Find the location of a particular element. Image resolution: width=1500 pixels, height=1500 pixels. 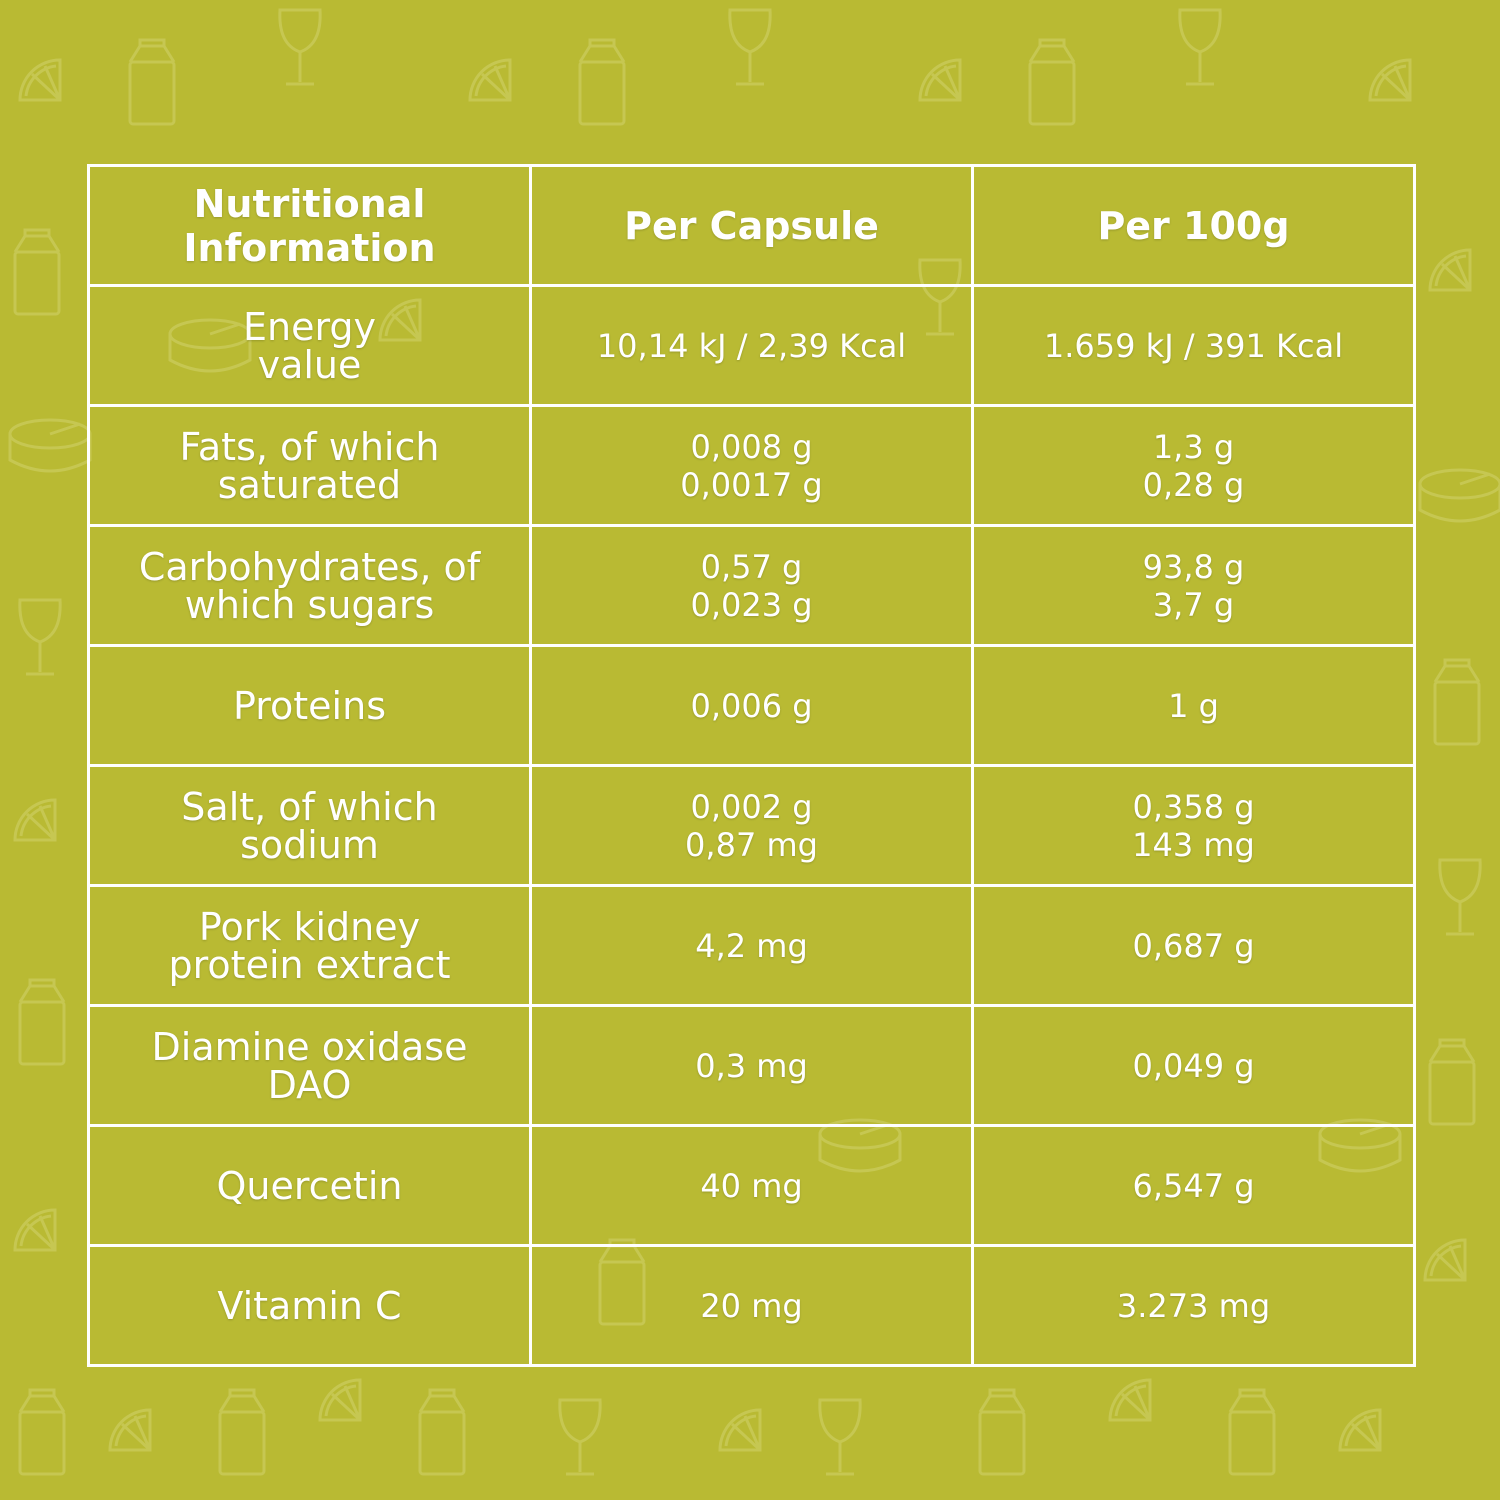

nutrient-label: Carbohydrates, of which sugars is located at coordinates (309, 585).